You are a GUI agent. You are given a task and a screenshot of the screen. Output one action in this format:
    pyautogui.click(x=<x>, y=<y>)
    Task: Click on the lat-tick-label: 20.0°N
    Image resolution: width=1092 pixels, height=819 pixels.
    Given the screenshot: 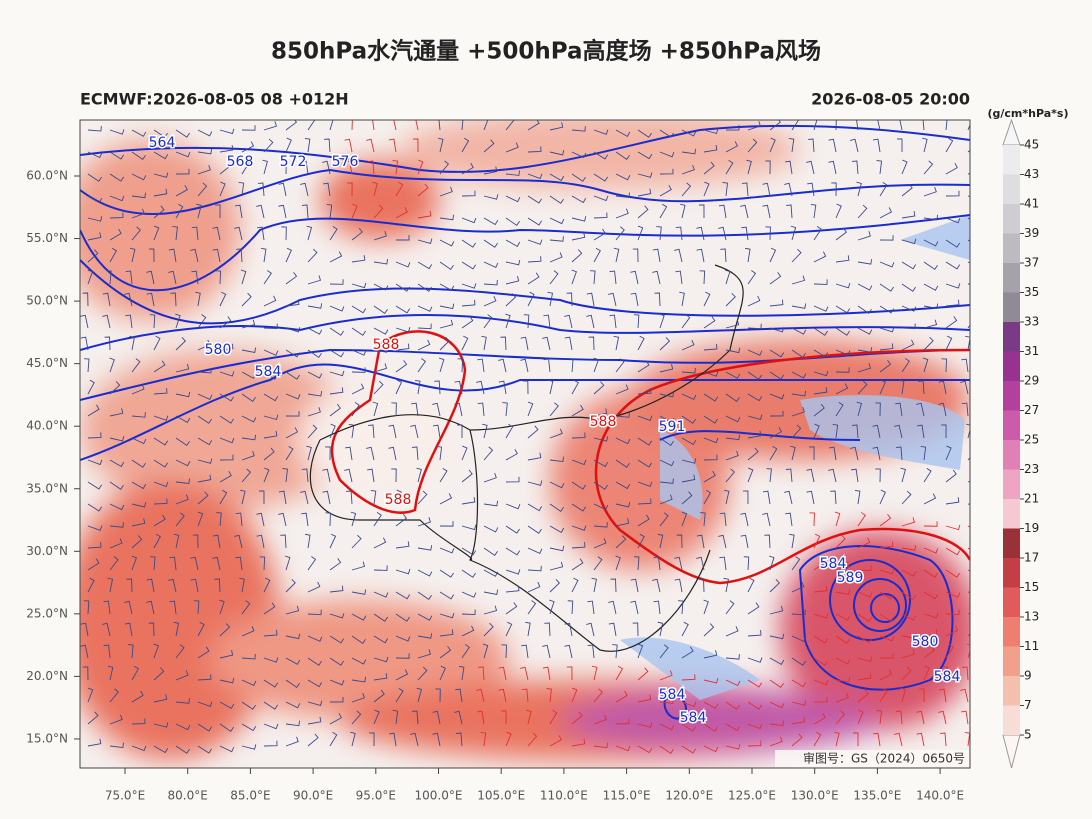 What is the action you would take?
    pyautogui.click(x=47, y=676)
    